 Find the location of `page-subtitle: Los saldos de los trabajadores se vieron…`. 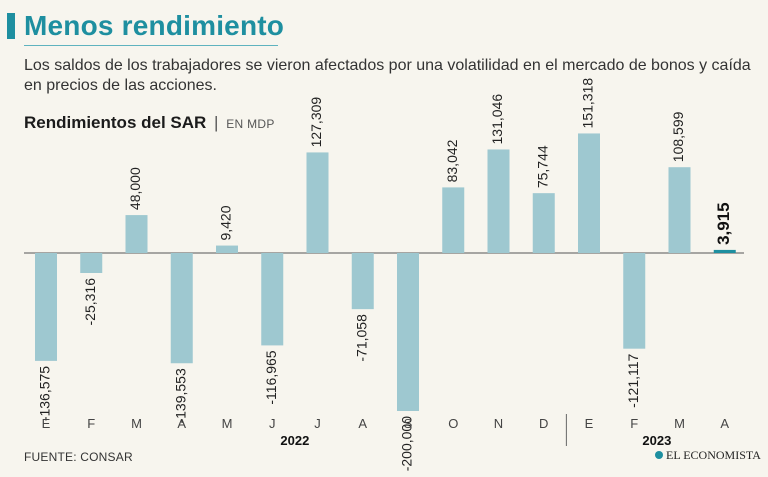

page-subtitle: Los saldos de los trabajadores se vieron… is located at coordinates (387, 75).